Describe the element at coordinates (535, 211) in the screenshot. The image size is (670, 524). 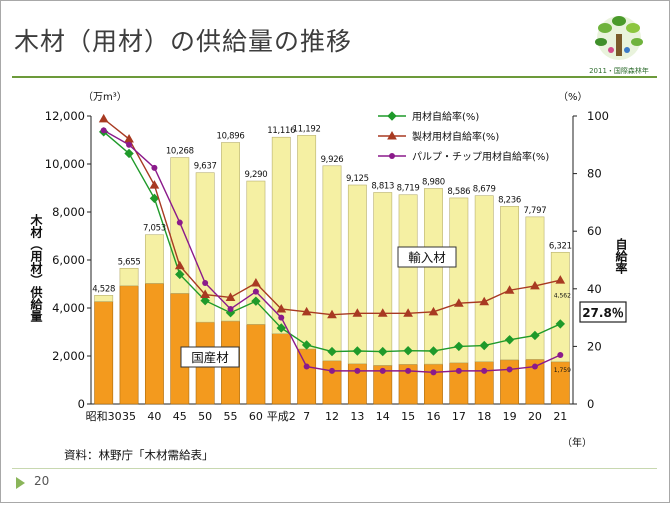
I see `bar-total-label: 7,797` at that location.